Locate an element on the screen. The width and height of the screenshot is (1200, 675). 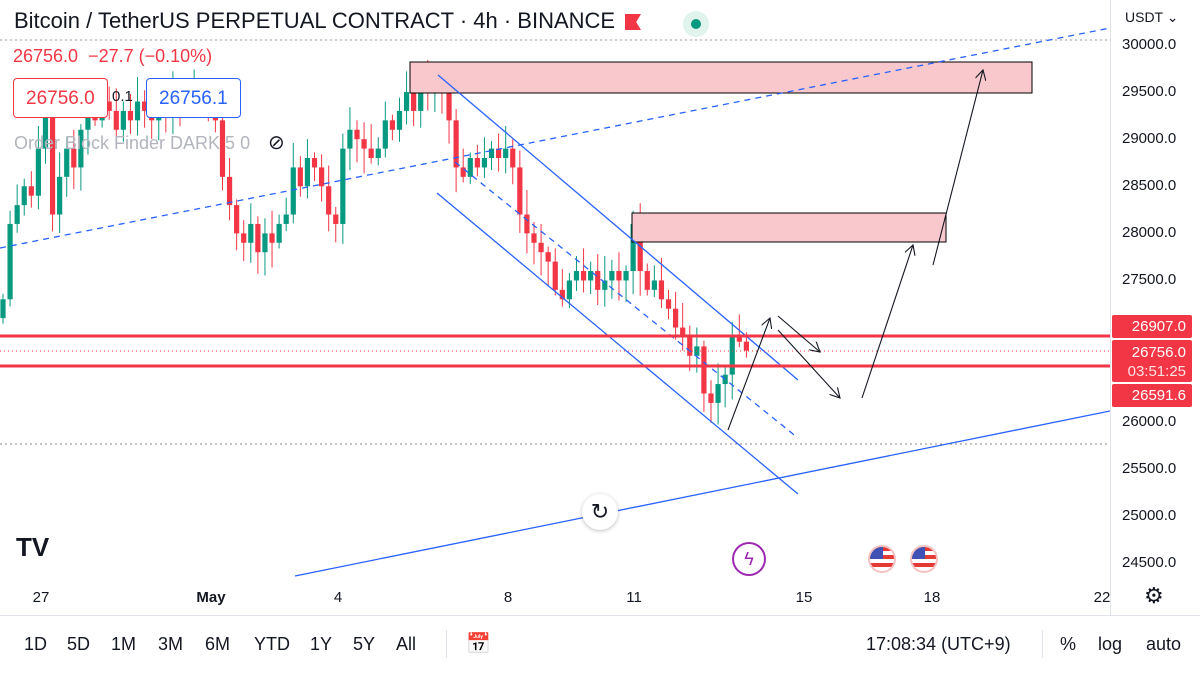
range-5d: 5D is located at coordinates (79, 644).